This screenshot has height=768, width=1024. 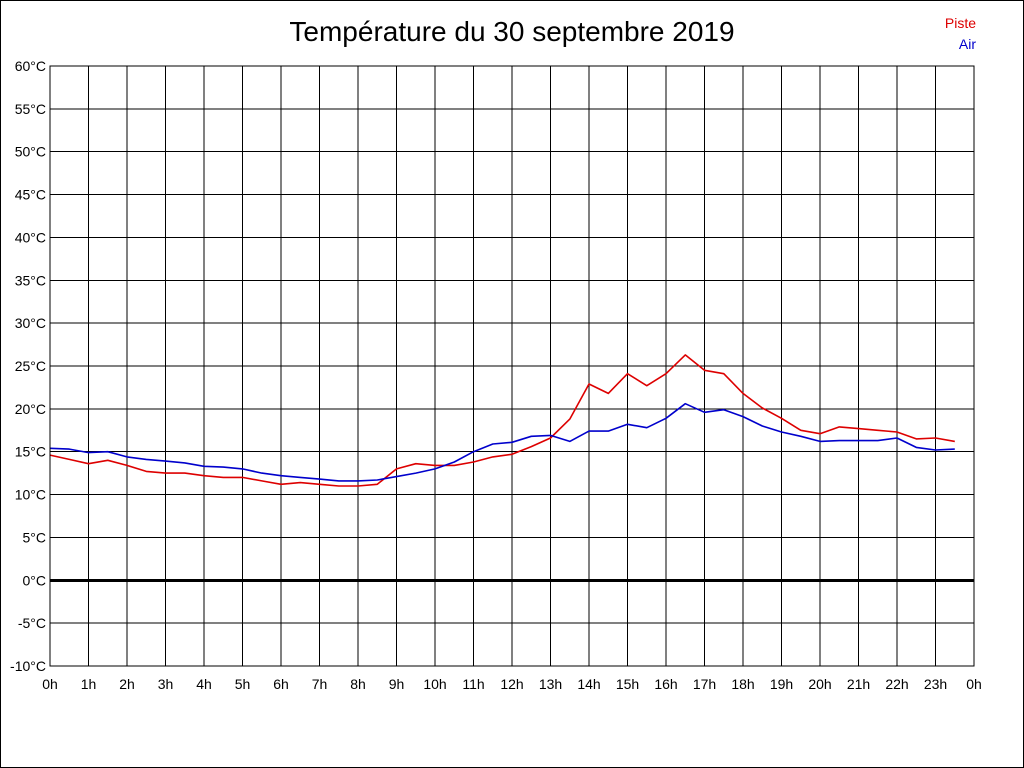 I want to click on y-tick-label: 0°C, so click(x=35, y=580).